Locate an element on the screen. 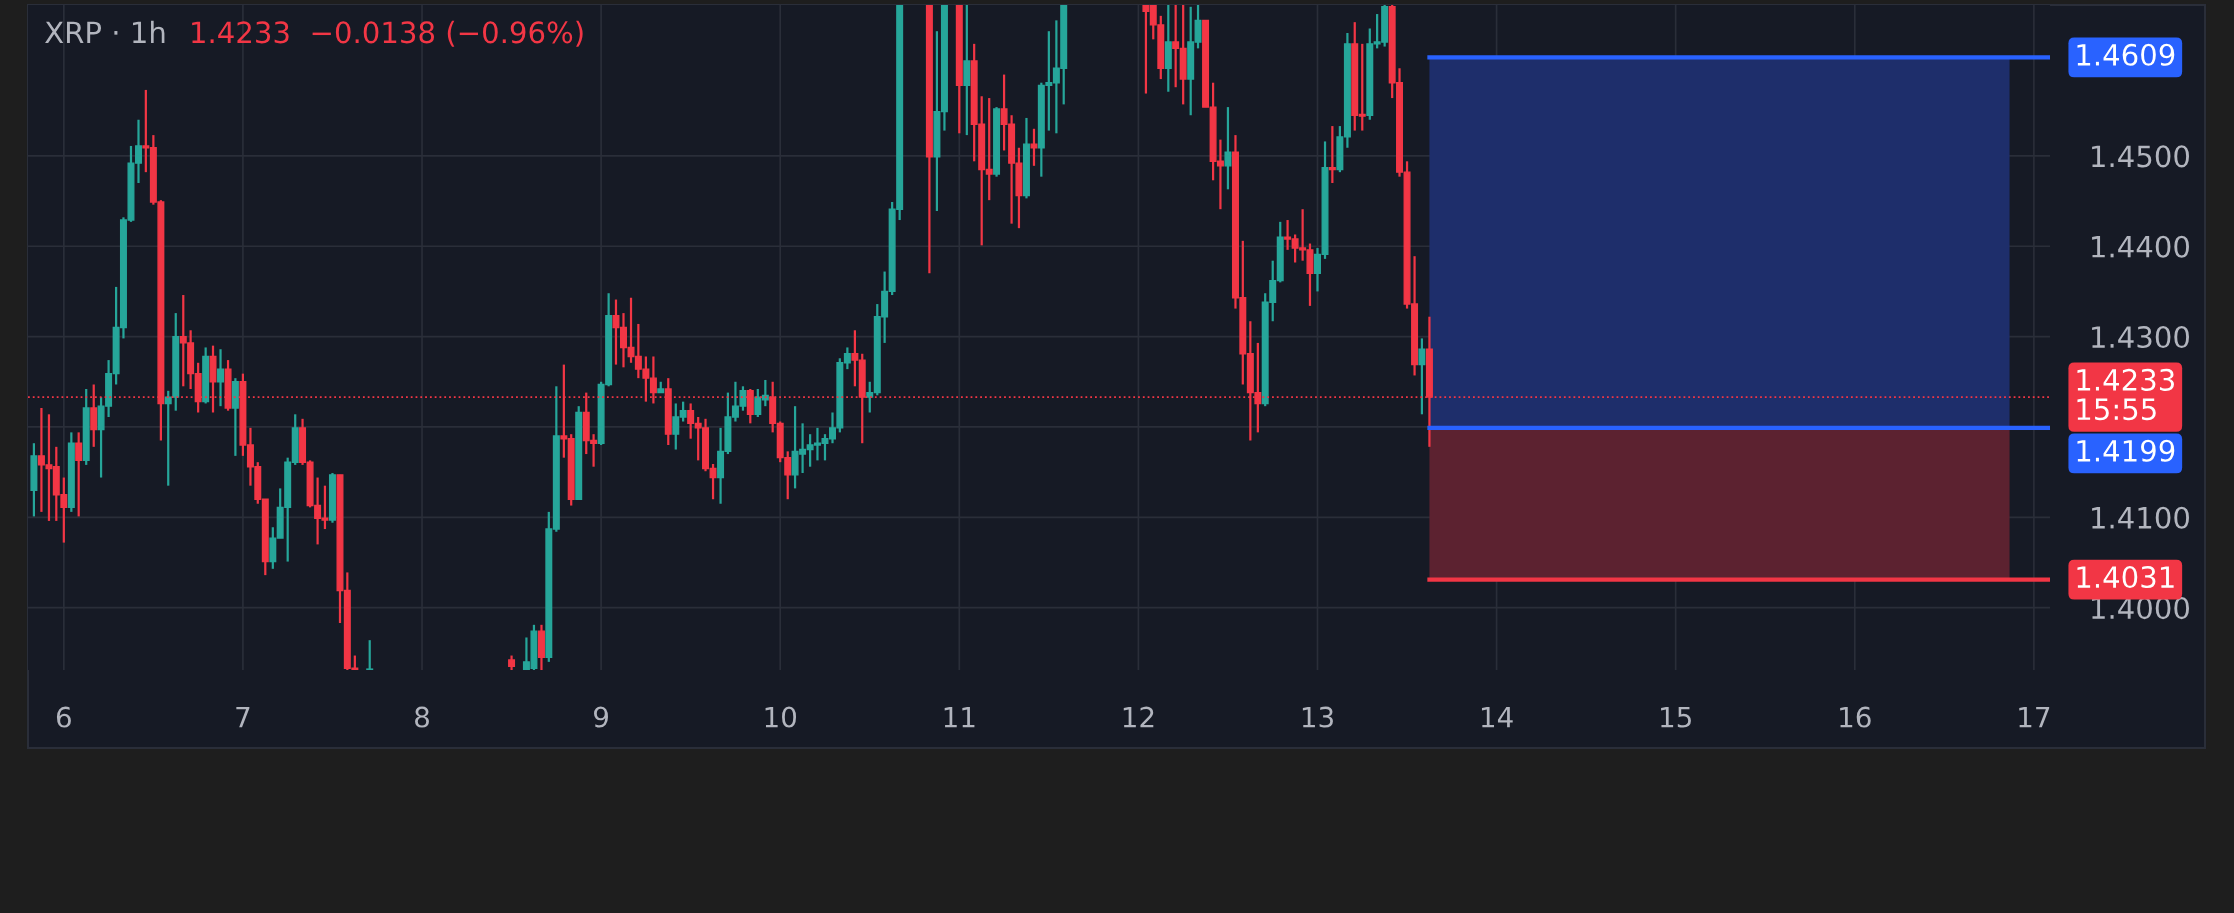 The image size is (2234, 913). chart-subtitle: 1.4233 −0.0138 (−0.96%) is located at coordinates (387, 33).